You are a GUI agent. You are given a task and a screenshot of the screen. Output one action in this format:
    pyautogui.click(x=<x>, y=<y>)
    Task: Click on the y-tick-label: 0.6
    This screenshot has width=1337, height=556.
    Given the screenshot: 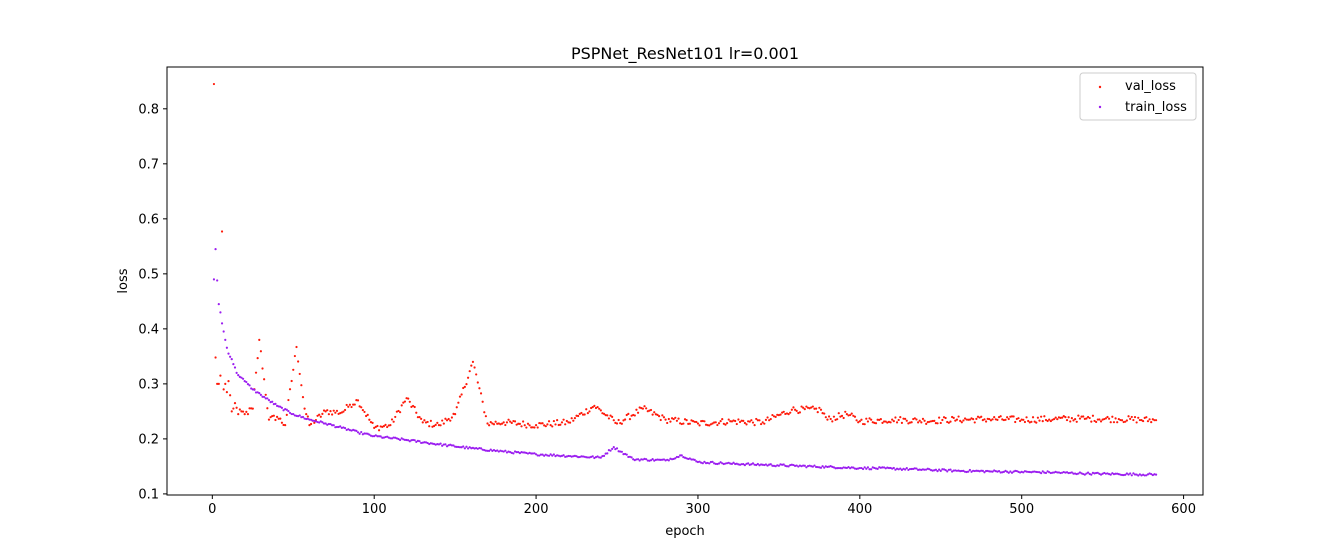 What is the action you would take?
    pyautogui.click(x=148, y=219)
    